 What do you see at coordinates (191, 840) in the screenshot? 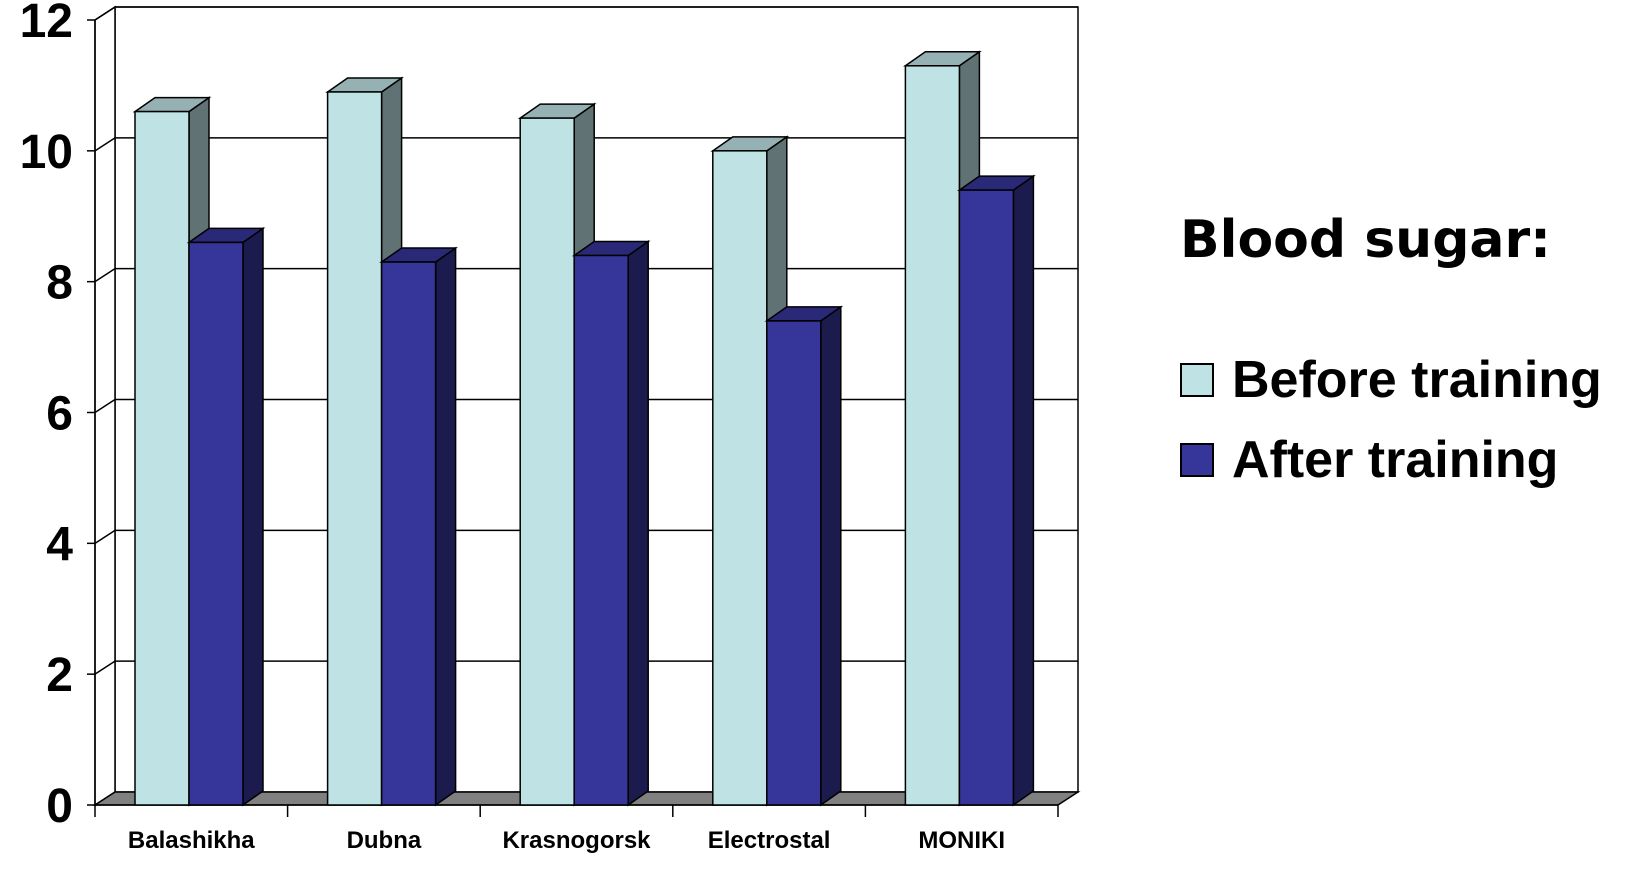
I see `xtick-label: Balashikha` at bounding box center [191, 840].